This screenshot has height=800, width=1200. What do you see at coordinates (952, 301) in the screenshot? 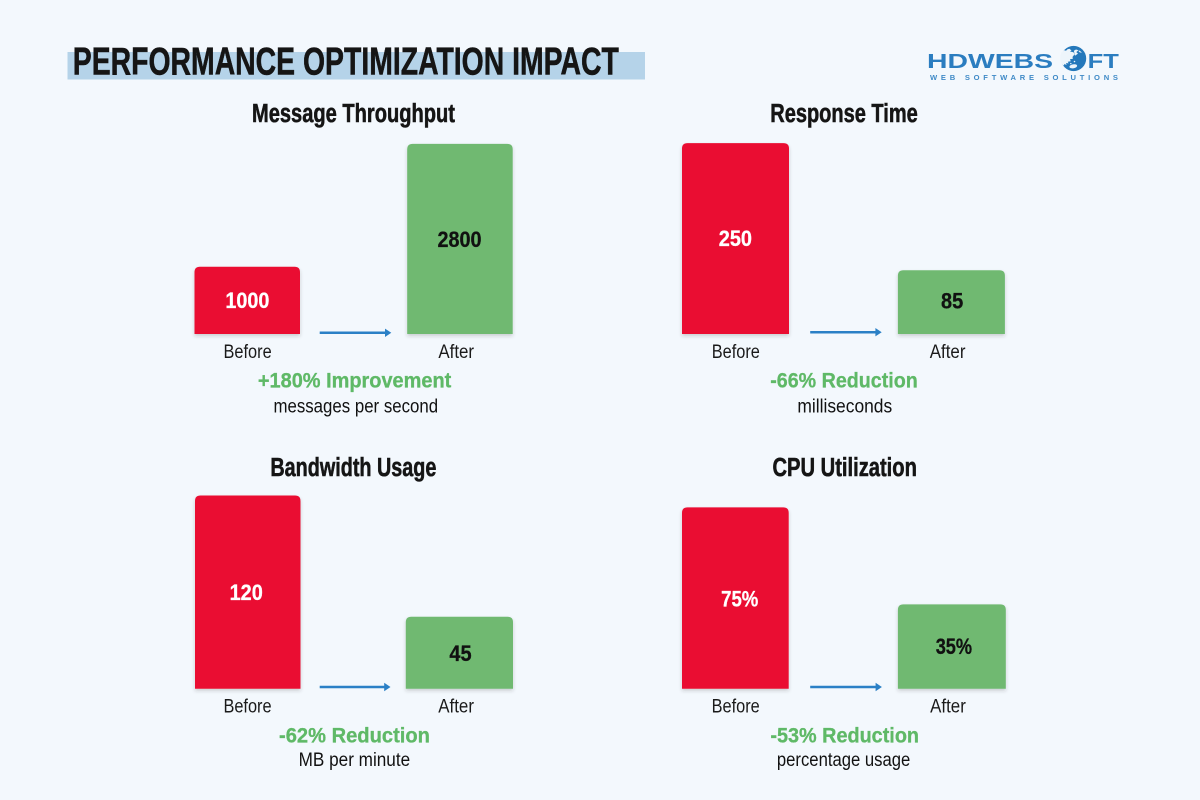
I see `svg-text: 85` at bounding box center [952, 301].